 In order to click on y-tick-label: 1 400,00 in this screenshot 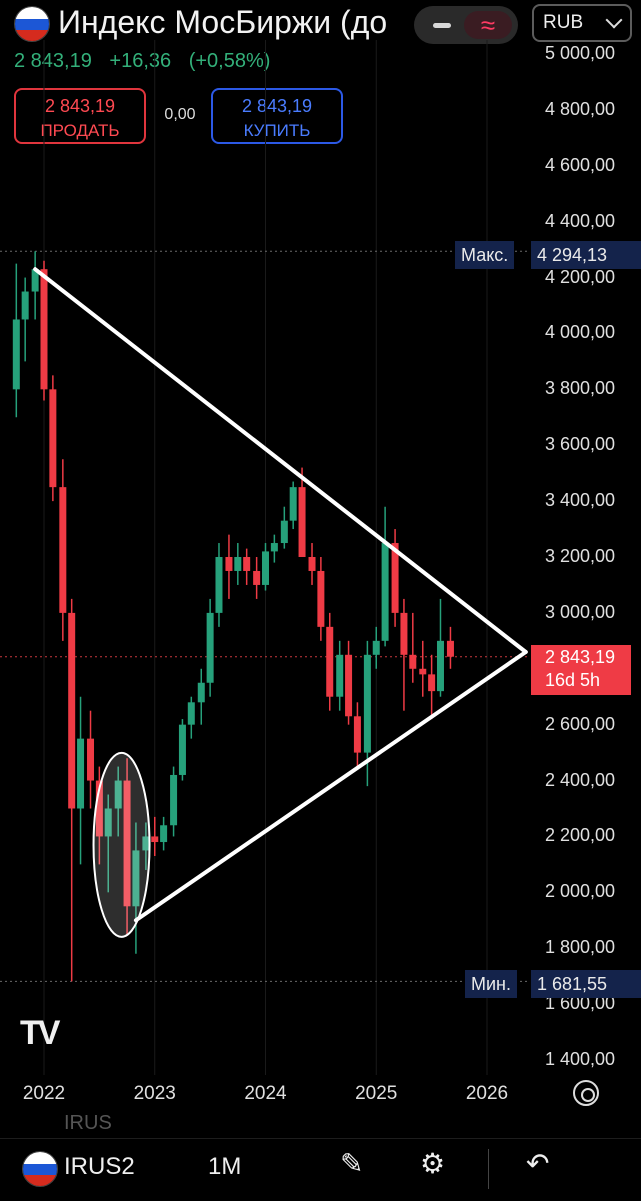, I will do `click(580, 1059)`.